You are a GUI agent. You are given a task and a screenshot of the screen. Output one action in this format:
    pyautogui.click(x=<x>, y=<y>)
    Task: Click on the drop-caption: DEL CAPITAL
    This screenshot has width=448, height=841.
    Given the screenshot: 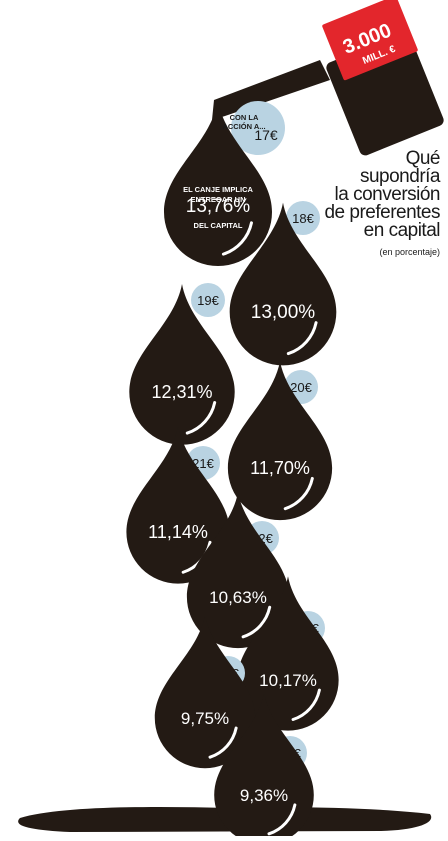 What is the action you would take?
    pyautogui.click(x=218, y=225)
    